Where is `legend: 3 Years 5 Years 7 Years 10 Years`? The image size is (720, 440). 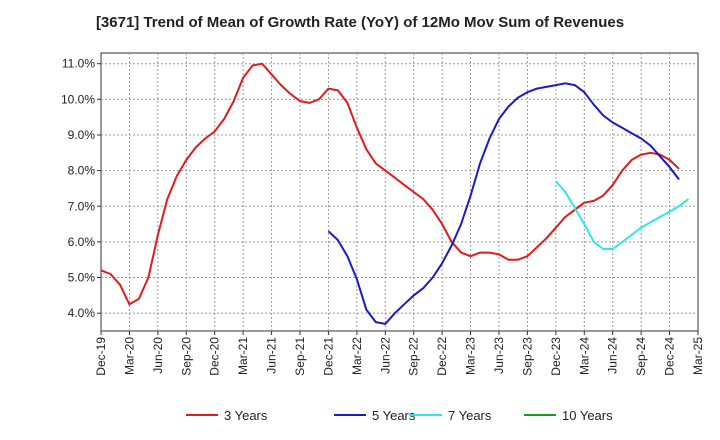 legend: 3 Years 5 Years 7 Years 10 Years is located at coordinates (399, 415).